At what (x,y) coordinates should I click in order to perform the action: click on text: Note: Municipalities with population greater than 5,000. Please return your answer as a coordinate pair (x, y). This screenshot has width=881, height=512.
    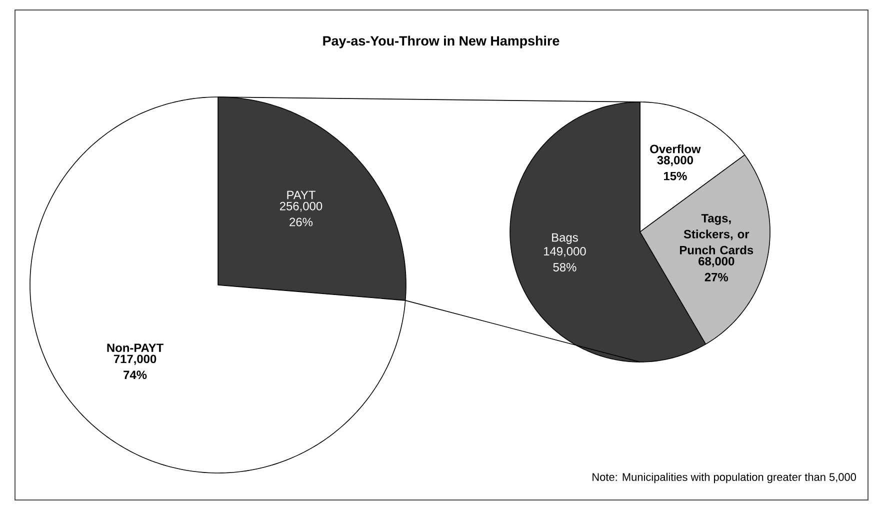
    Looking at the image, I should click on (724, 478).